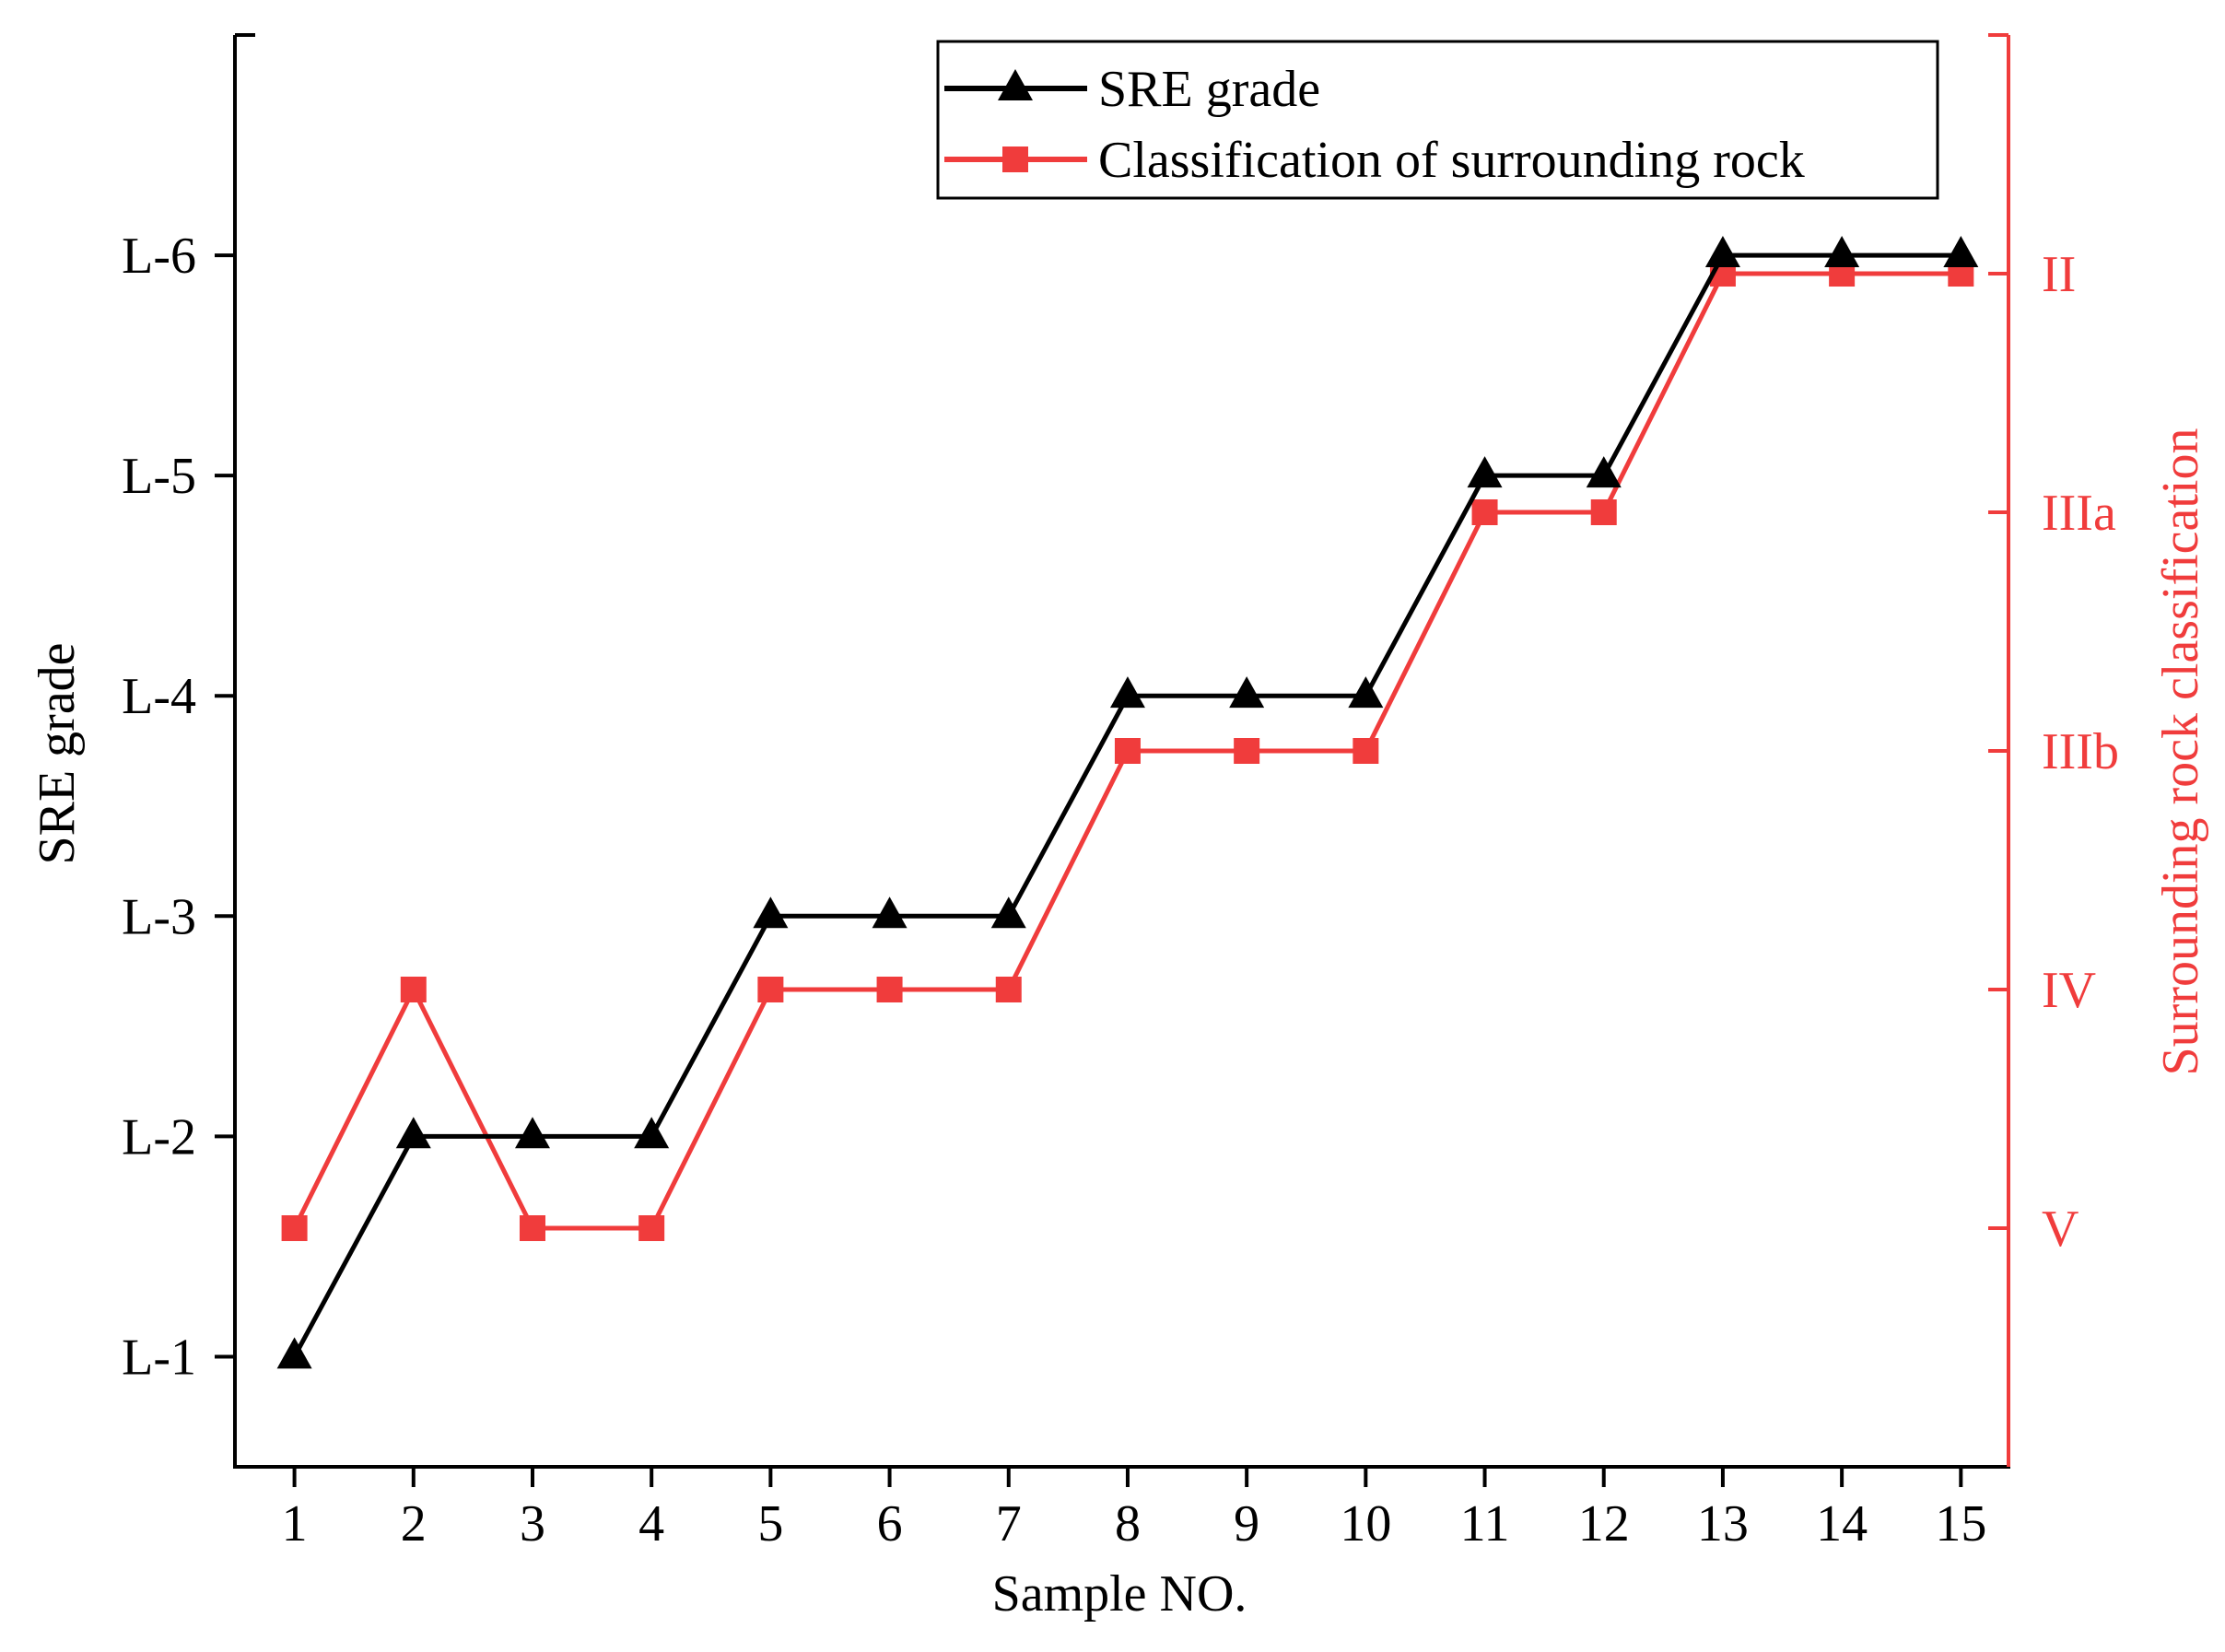 Image resolution: width=2225 pixels, height=1652 pixels. Describe the element at coordinates (1015, 159) in the screenshot. I see `legend-marker-square` at that location.